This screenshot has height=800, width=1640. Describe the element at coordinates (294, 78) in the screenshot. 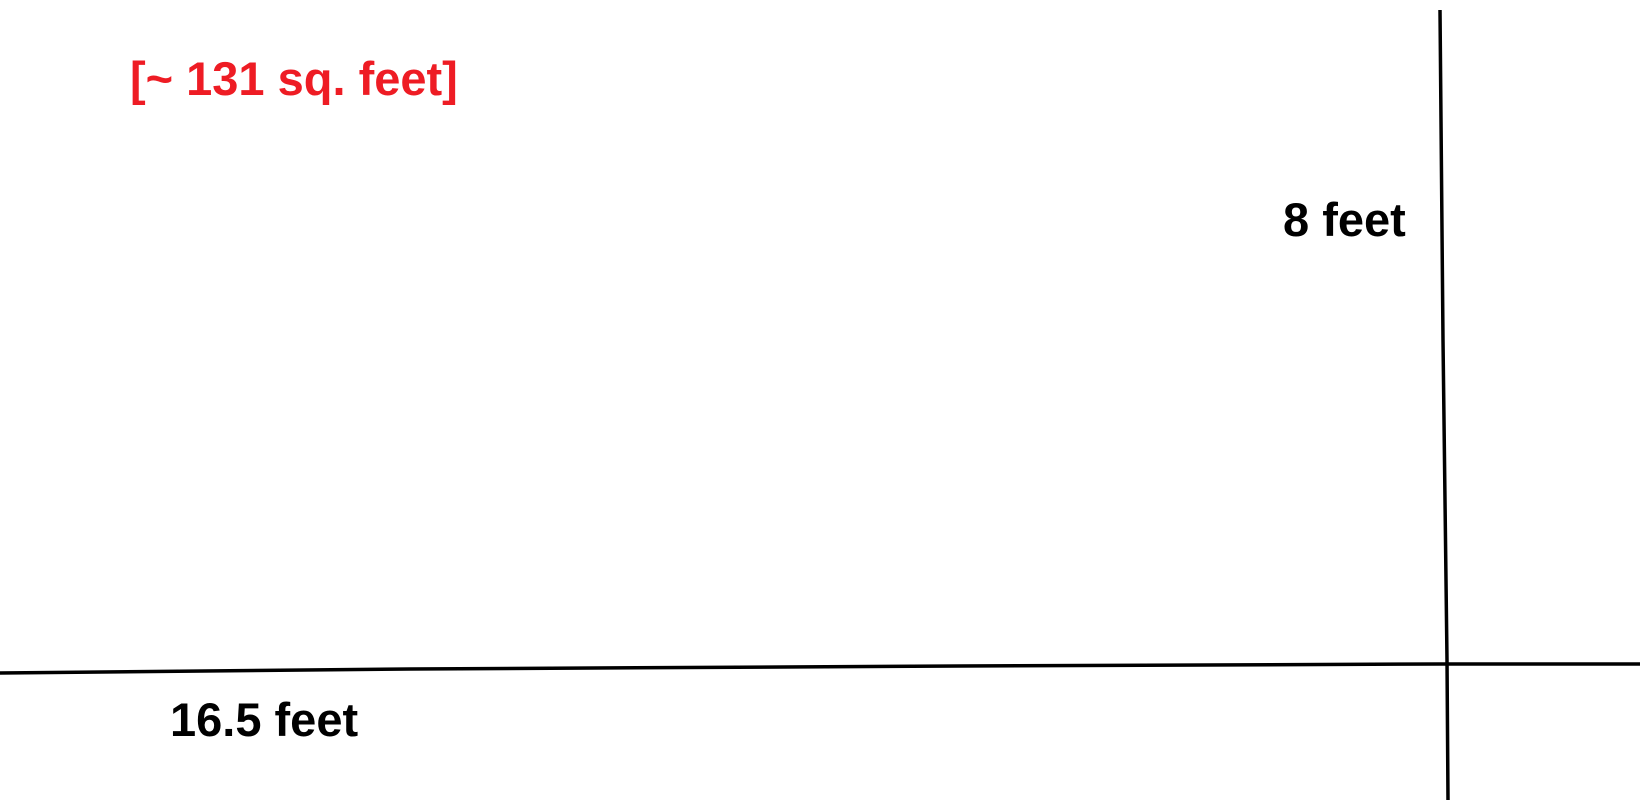

I see `area-label: [~ 131 sq. feet]` at that location.